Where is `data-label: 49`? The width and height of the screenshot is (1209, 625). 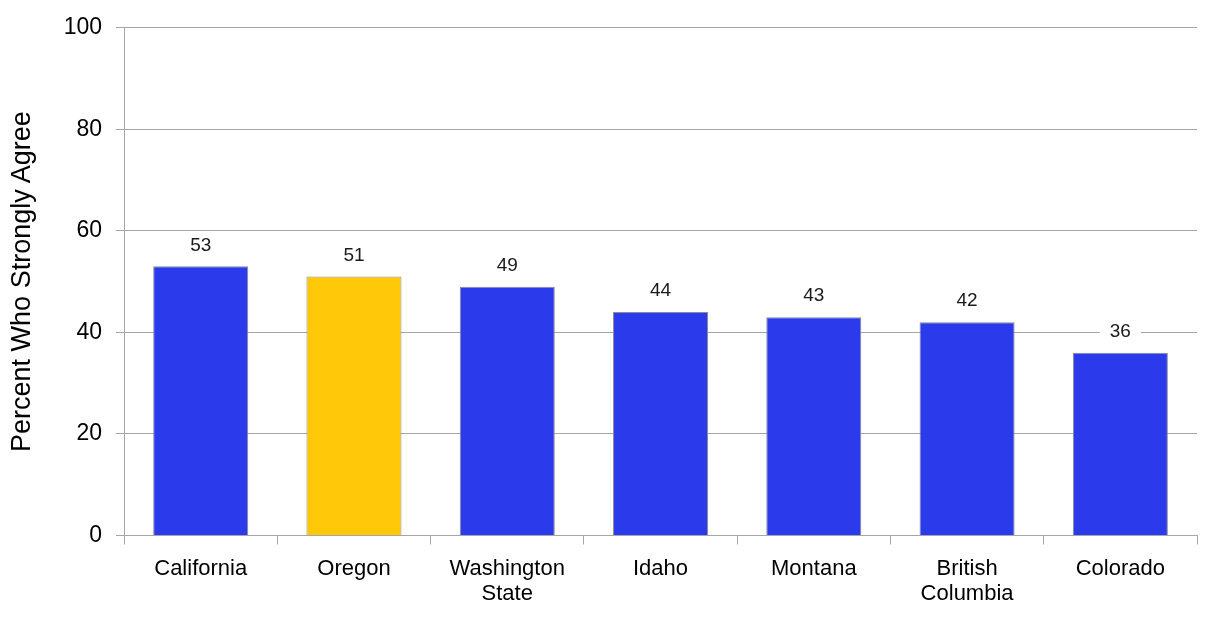 data-label: 49 is located at coordinates (507, 264).